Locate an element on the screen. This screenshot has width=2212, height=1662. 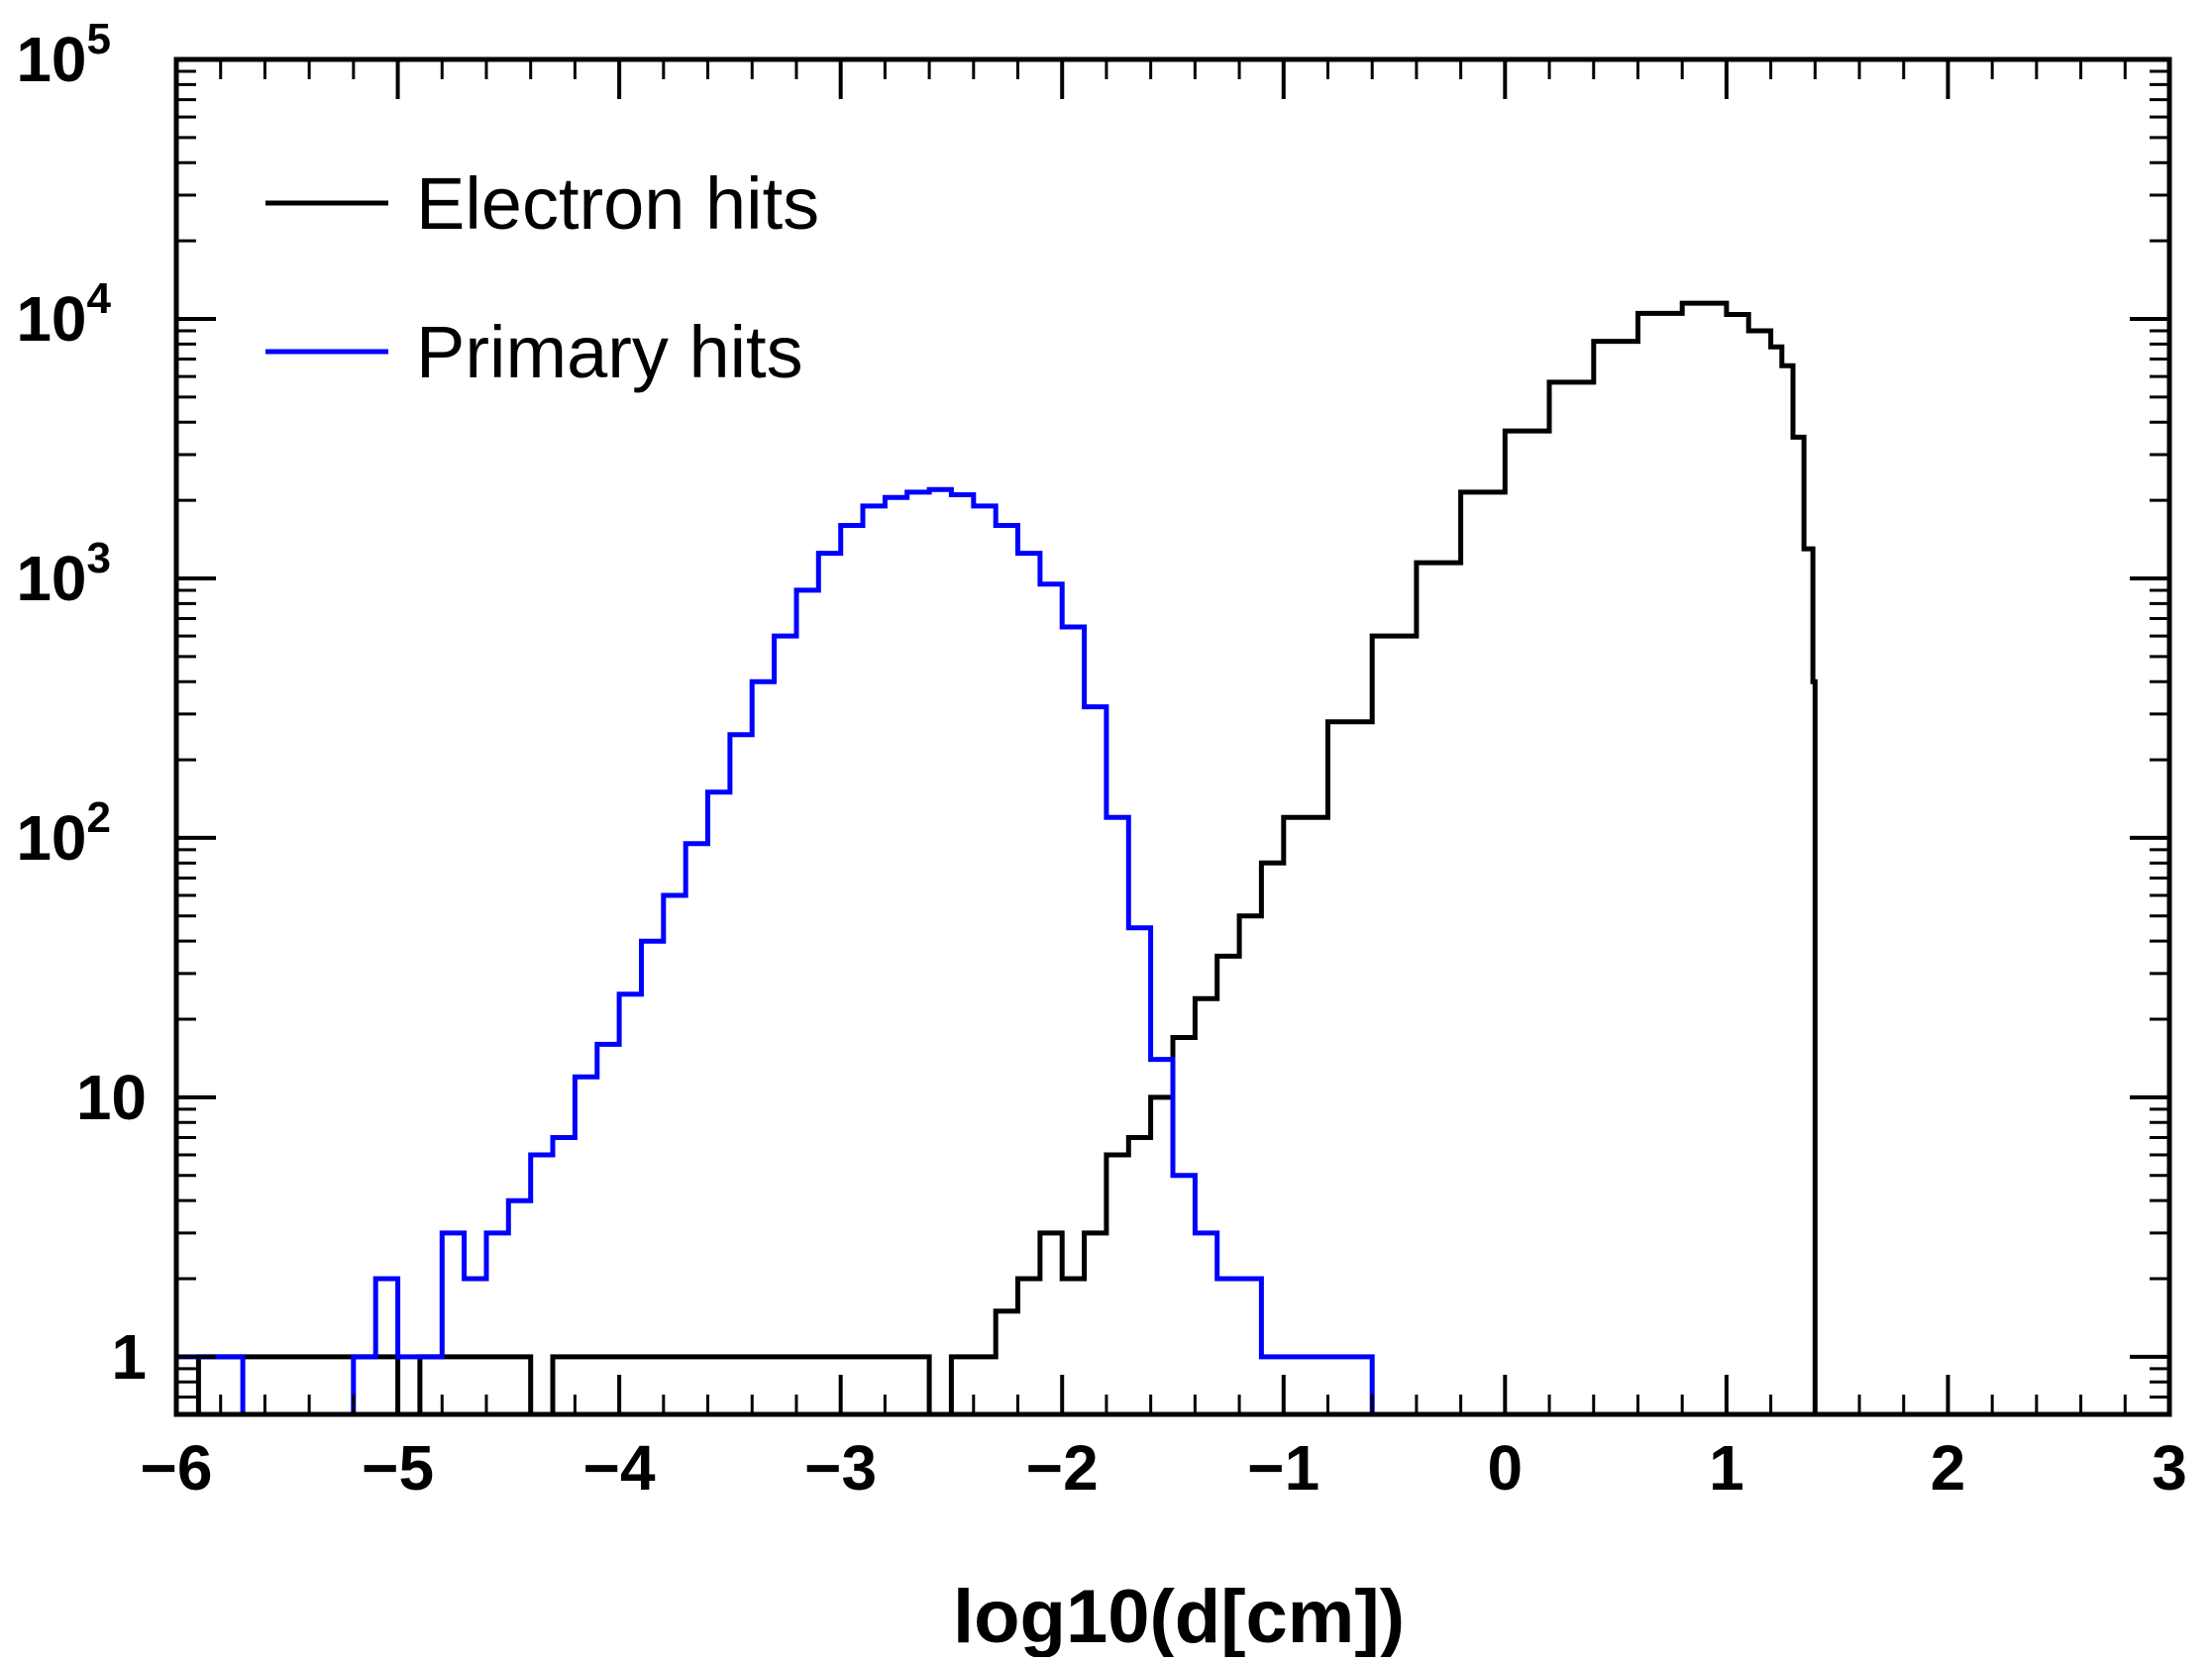
y-tick-label: 10² is located at coordinates (63, 834).